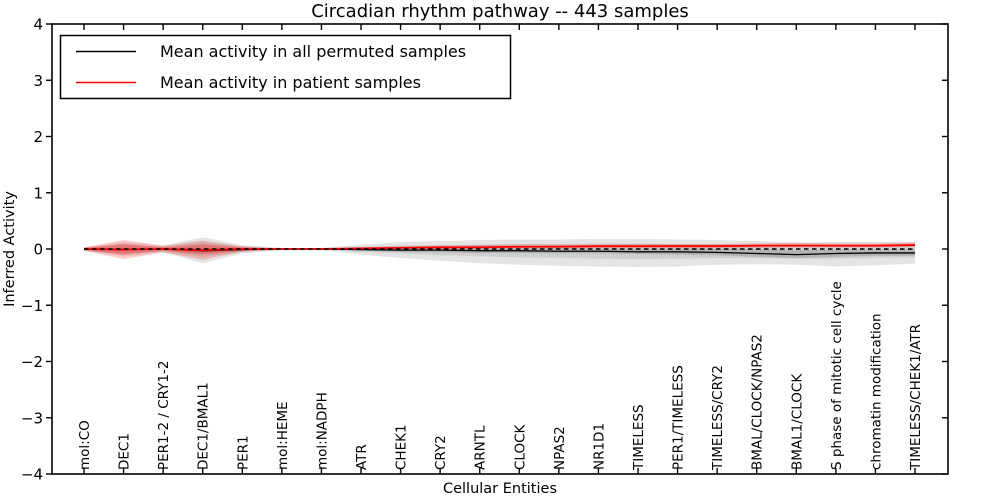 This screenshot has width=1000, height=504. I want to click on y-tick-label: 0, so click(38, 250).